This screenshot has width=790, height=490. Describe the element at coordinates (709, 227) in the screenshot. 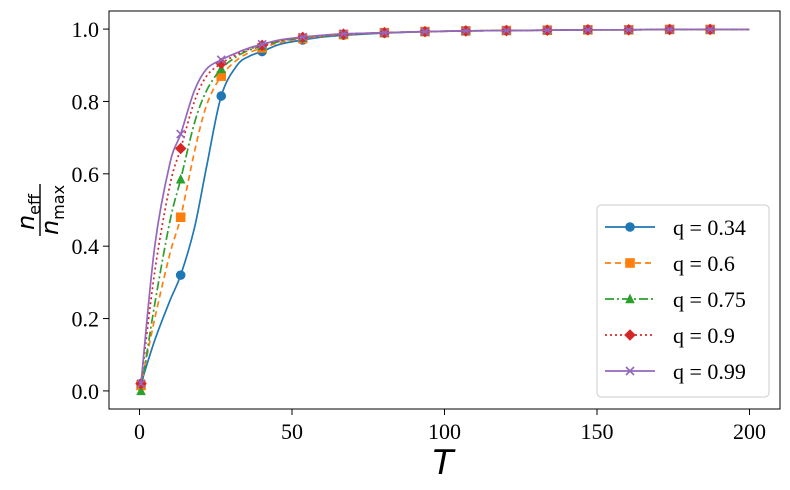

I see `legend-label-q-0-34: q = 0.34` at that location.